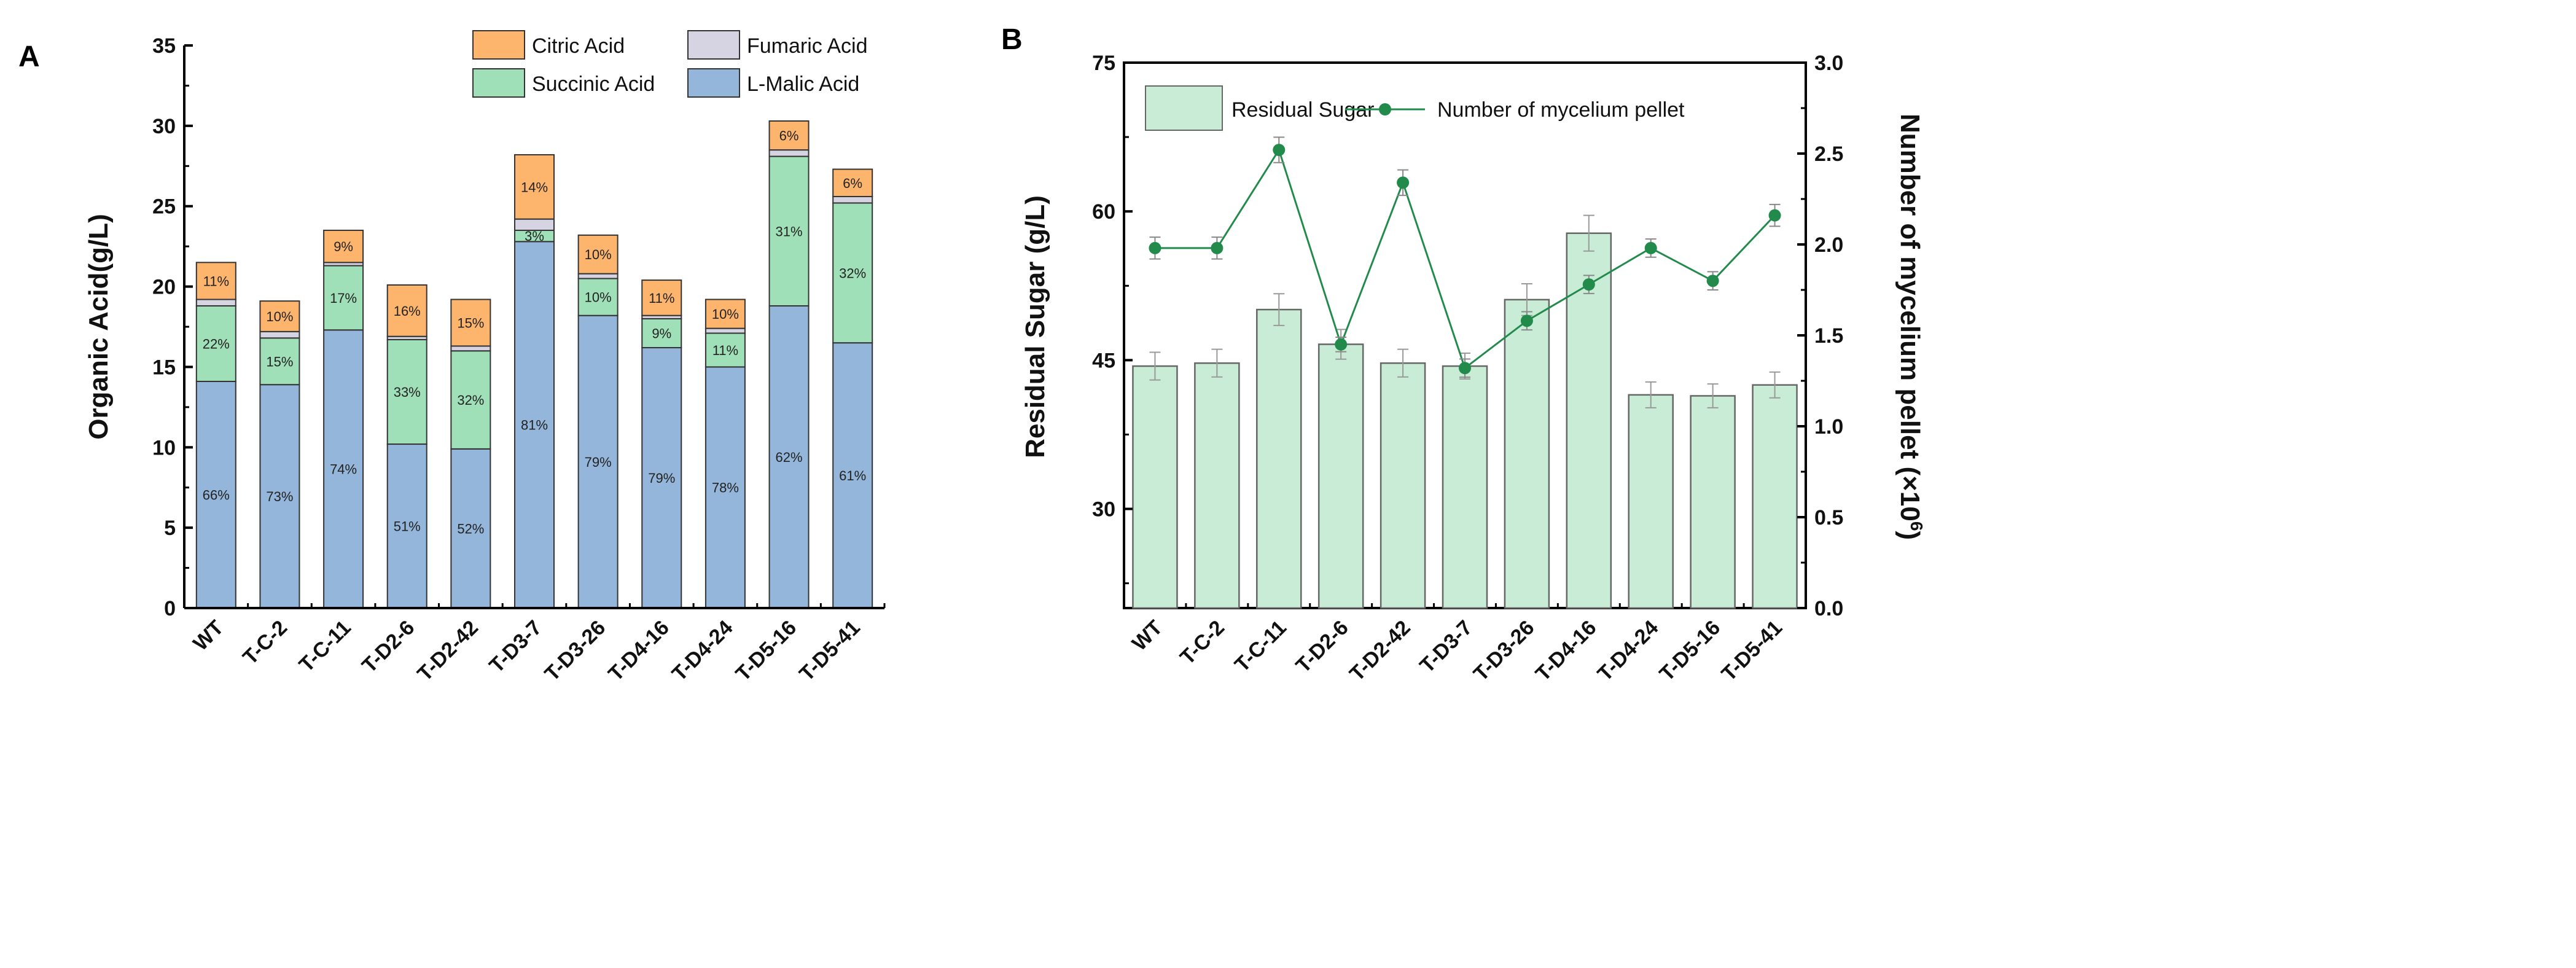  I want to click on panel-label-b: B, so click(1012, 39).